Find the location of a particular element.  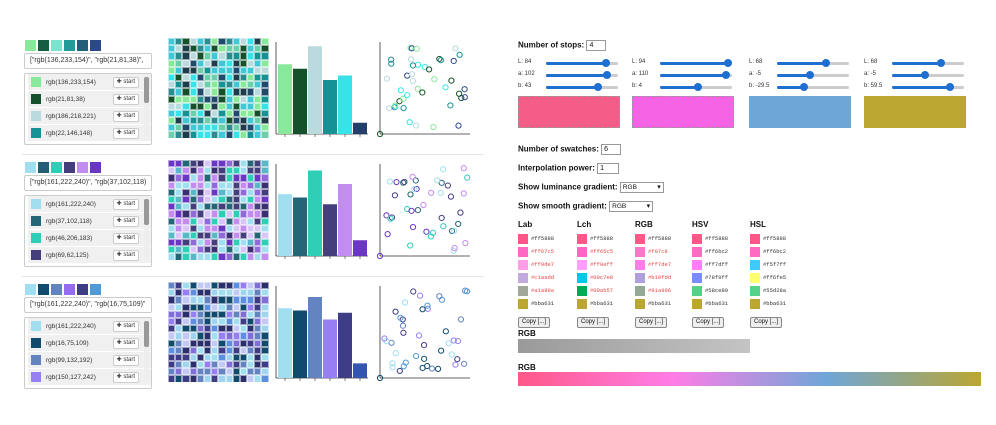

swatch-hex: #91a996 is located at coordinates (660, 290).